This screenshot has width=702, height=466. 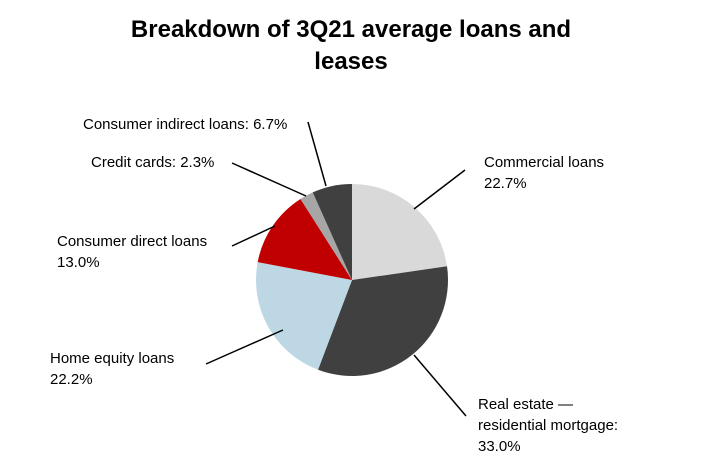 I want to click on category-label: Consumer direct loans, so click(x=132, y=241).